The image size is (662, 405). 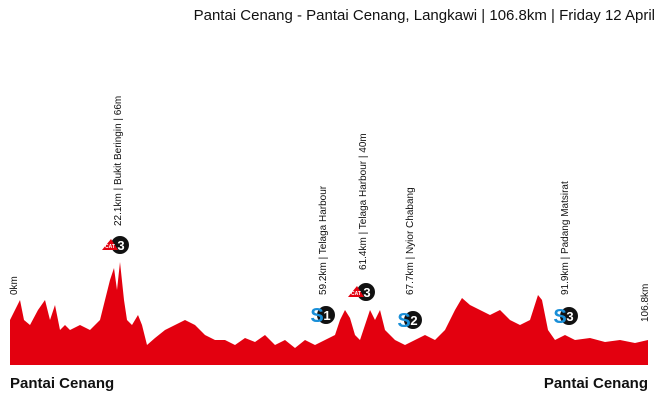 I want to click on start-town: Pantai Cenang, so click(x=62, y=383).